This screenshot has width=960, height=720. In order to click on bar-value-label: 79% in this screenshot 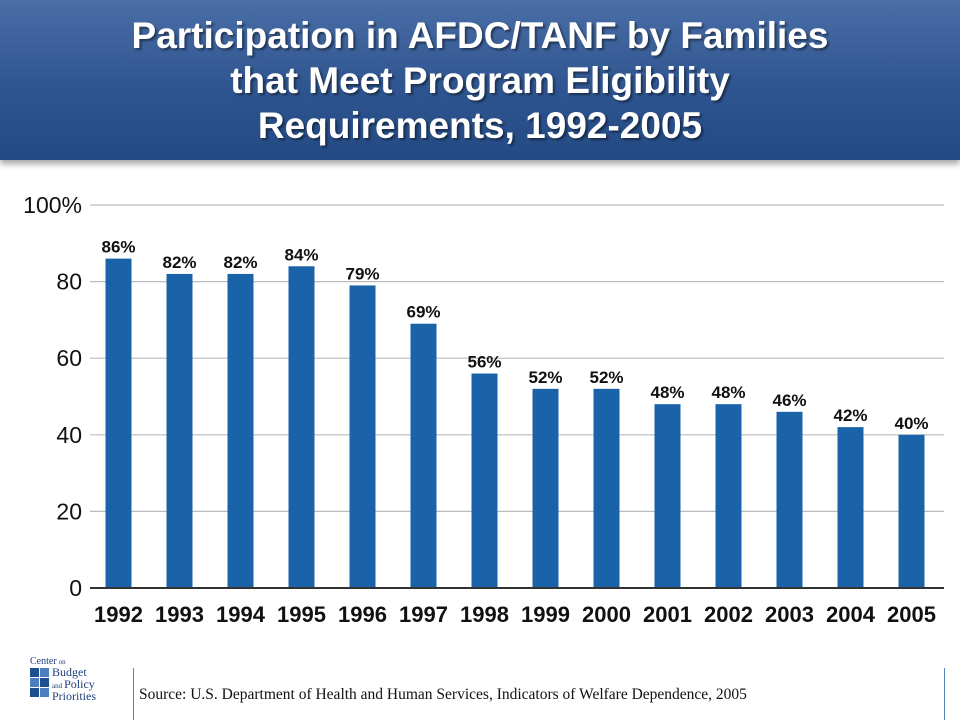, I will do `click(362, 273)`.